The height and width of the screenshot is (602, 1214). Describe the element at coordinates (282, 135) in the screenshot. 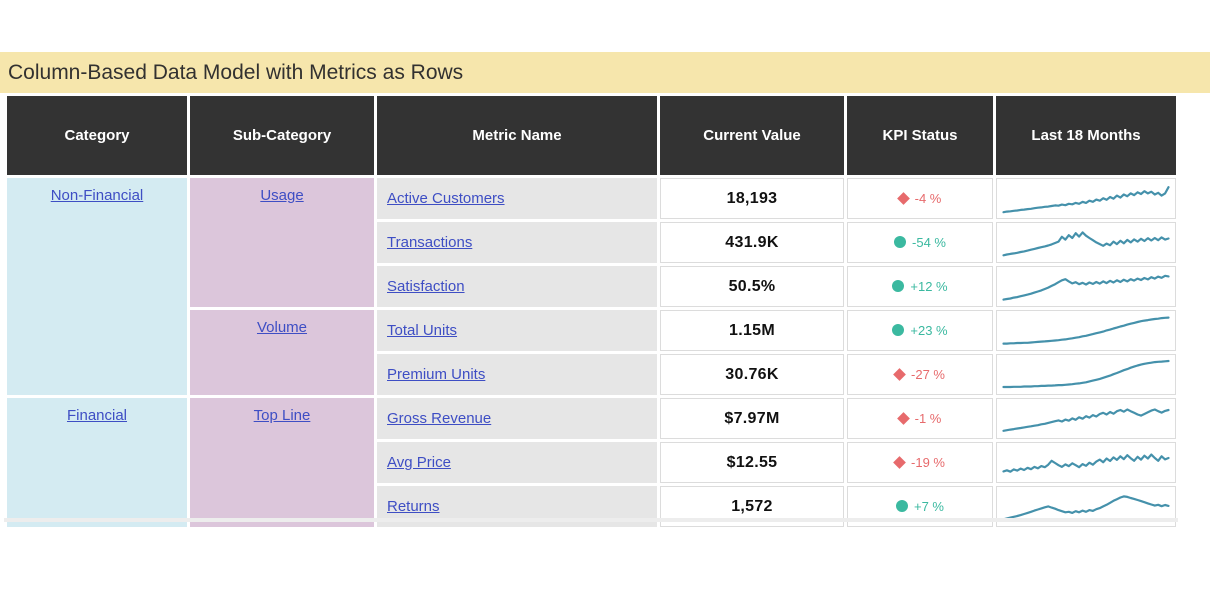

I see `column-header-sub-category: Sub-Category` at that location.